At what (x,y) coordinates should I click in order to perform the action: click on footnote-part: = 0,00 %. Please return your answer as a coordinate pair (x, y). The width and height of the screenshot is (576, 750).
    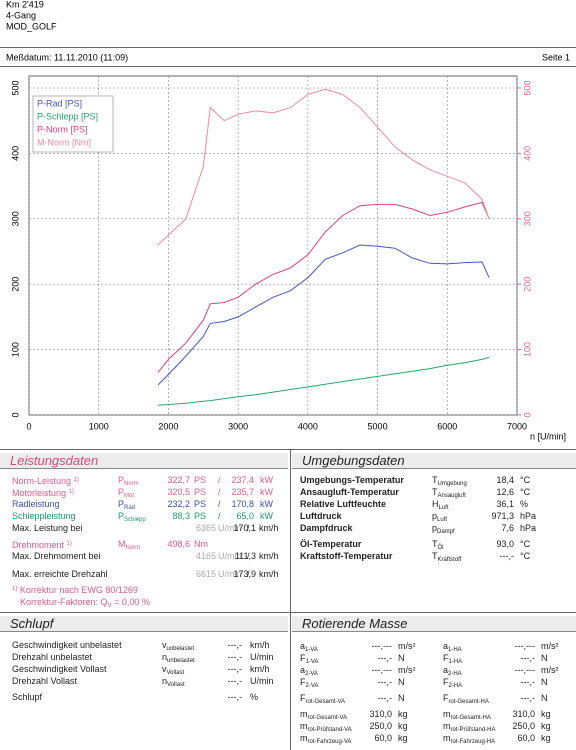
    Looking at the image, I should click on (132, 602).